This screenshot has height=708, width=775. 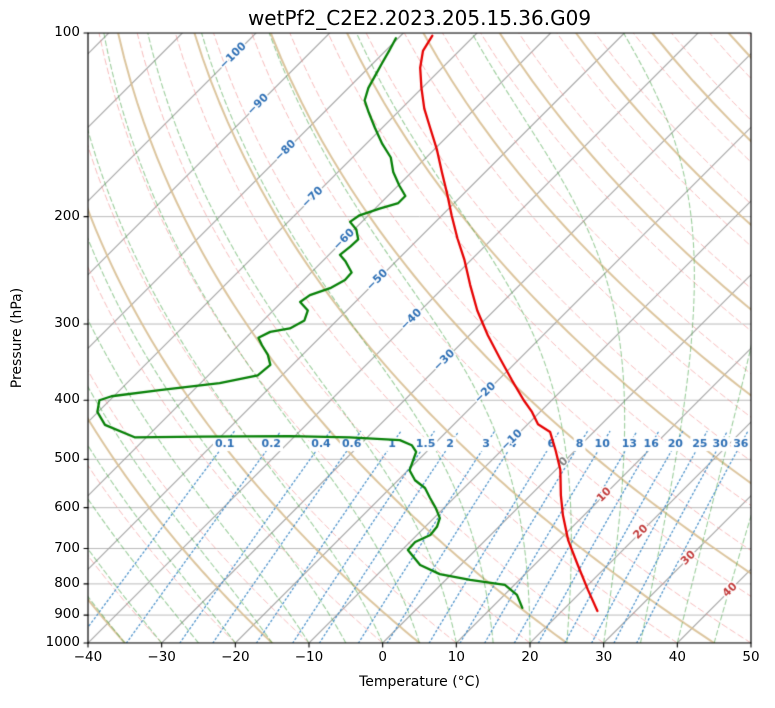 What do you see at coordinates (67, 323) in the screenshot?
I see `y-tick-label: 300` at bounding box center [67, 323].